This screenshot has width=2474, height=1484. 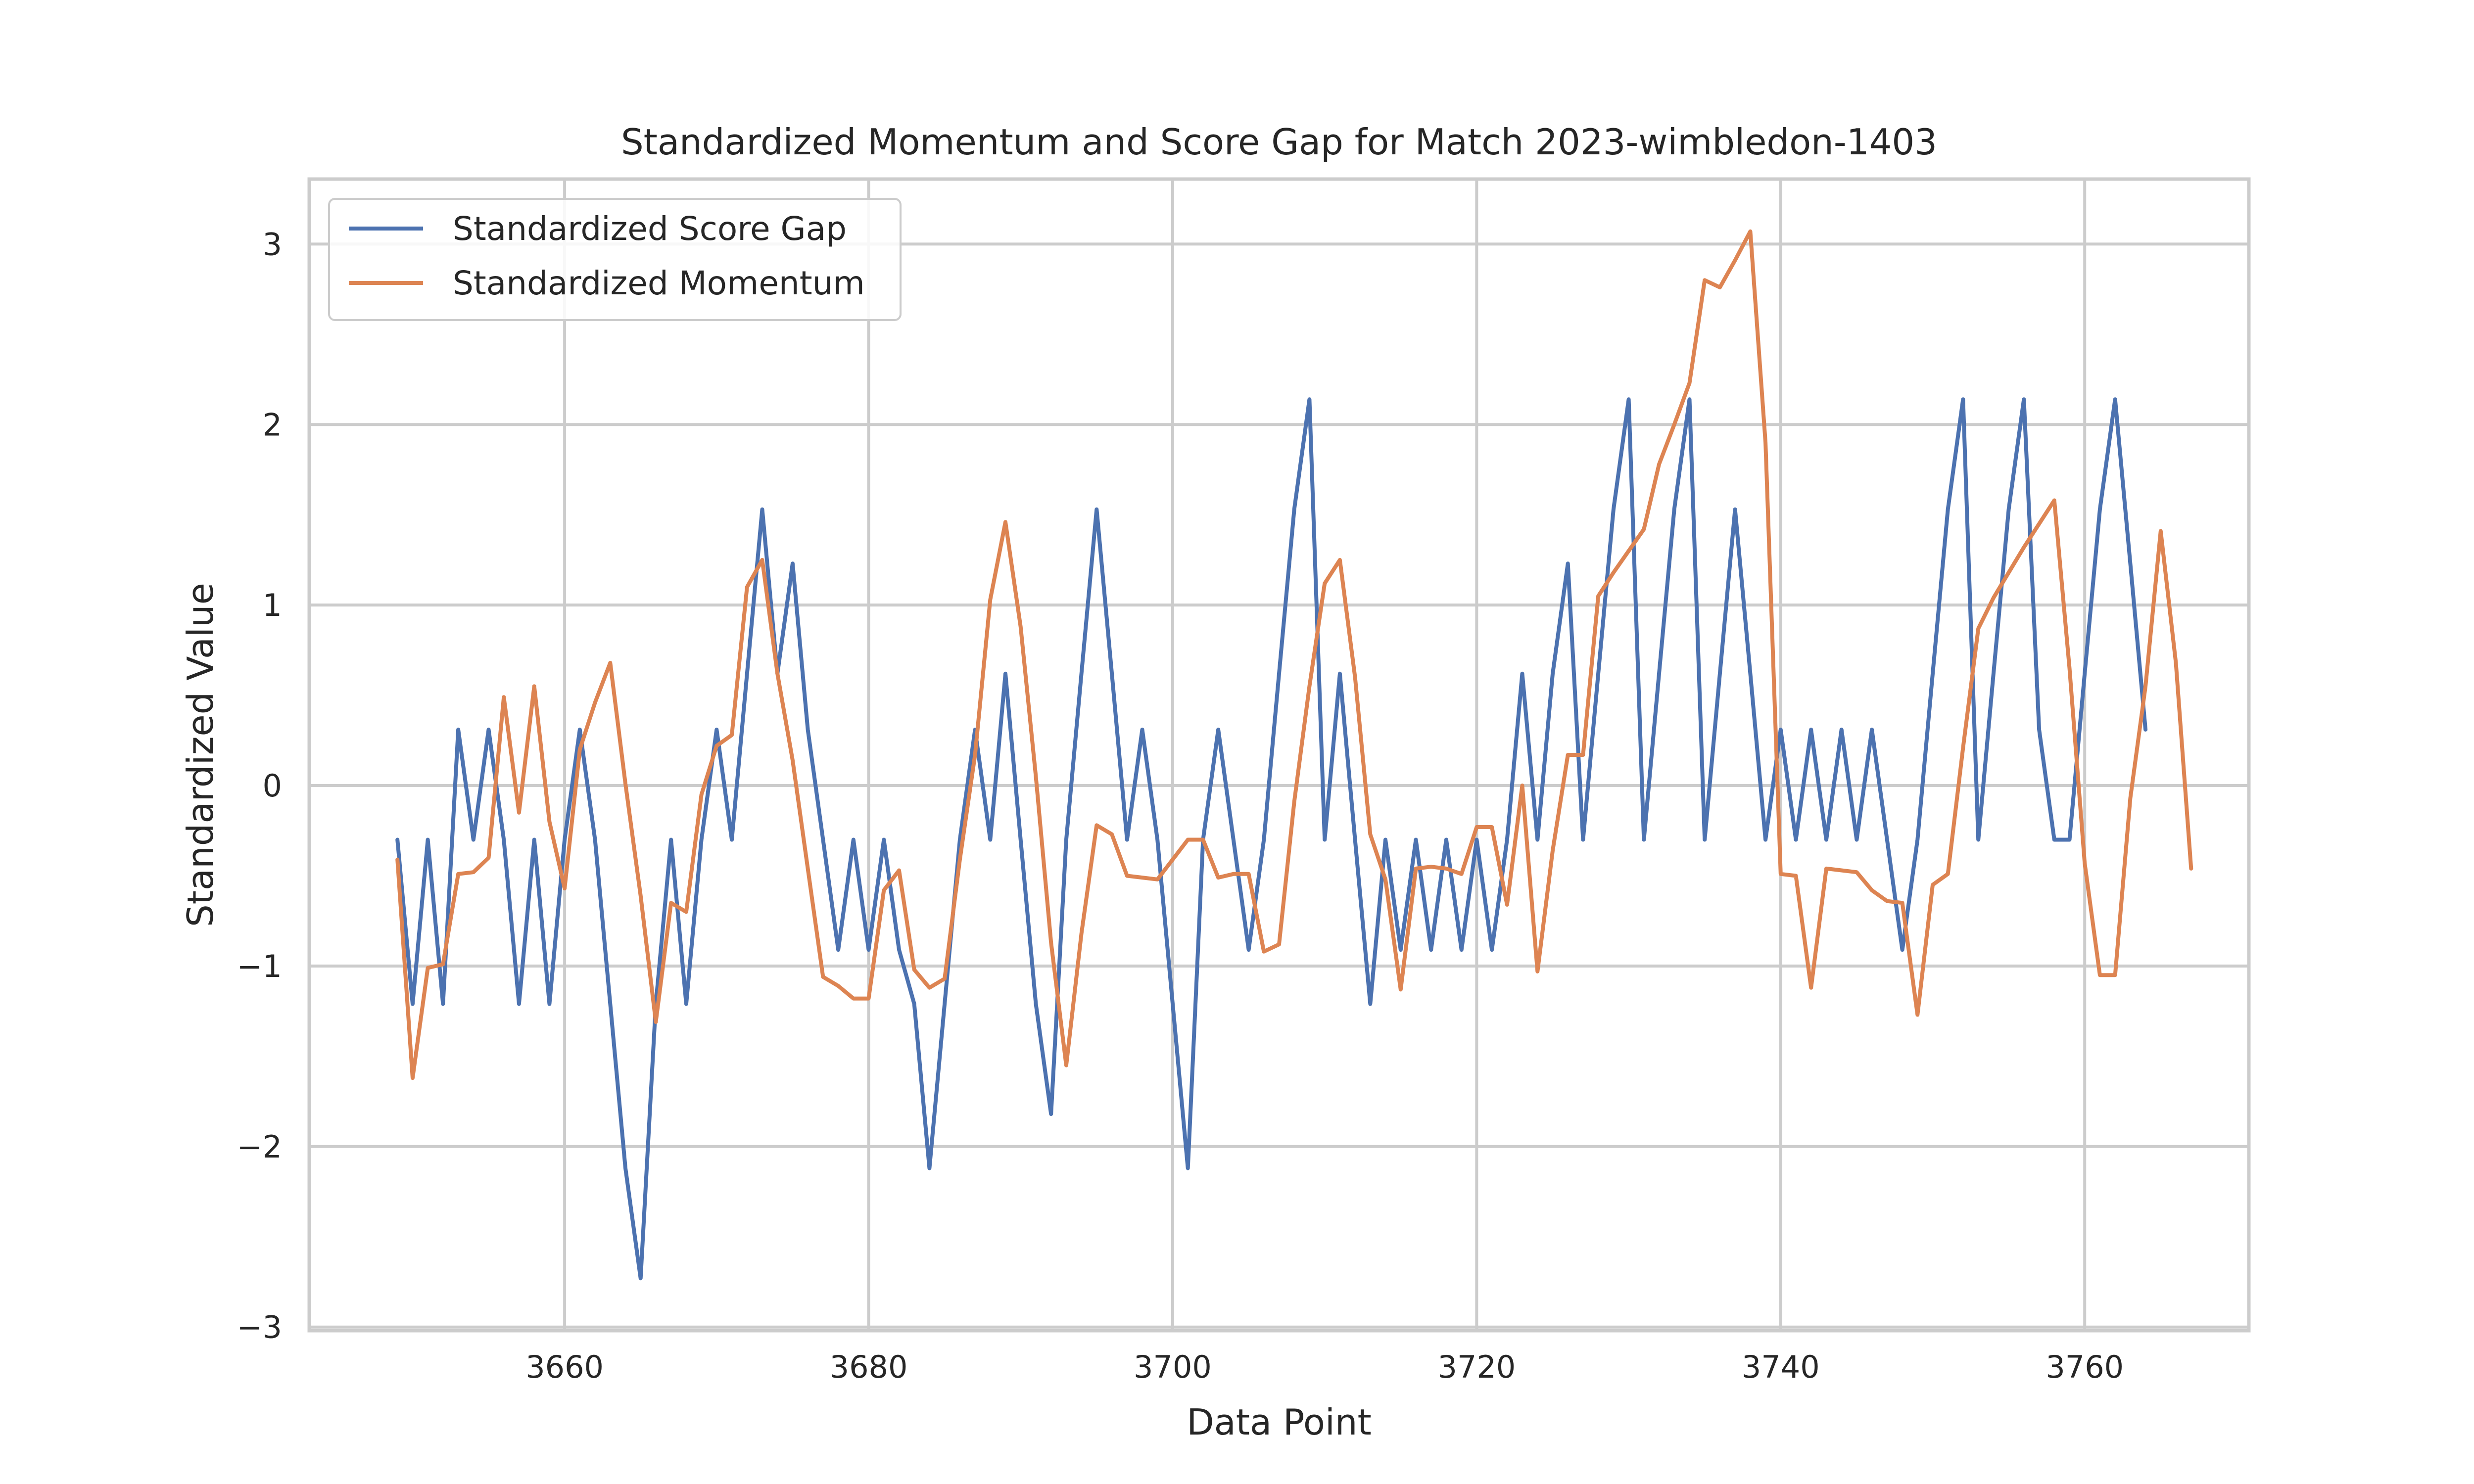 What do you see at coordinates (273, 786) in the screenshot?
I see `y-tick-label: 0` at bounding box center [273, 786].